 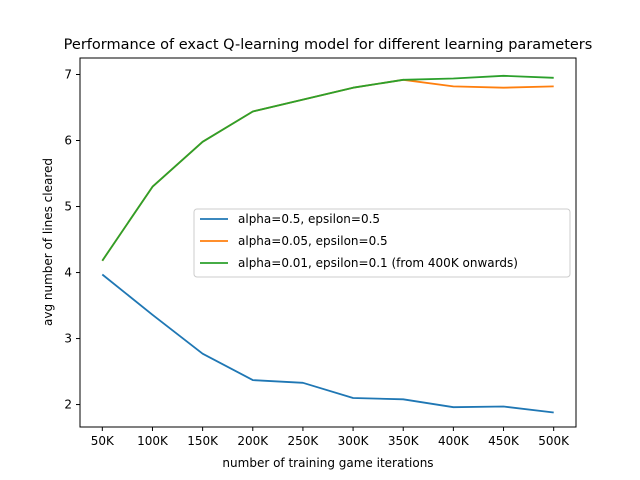 I want to click on x-tick-label: 500K, so click(x=554, y=441).